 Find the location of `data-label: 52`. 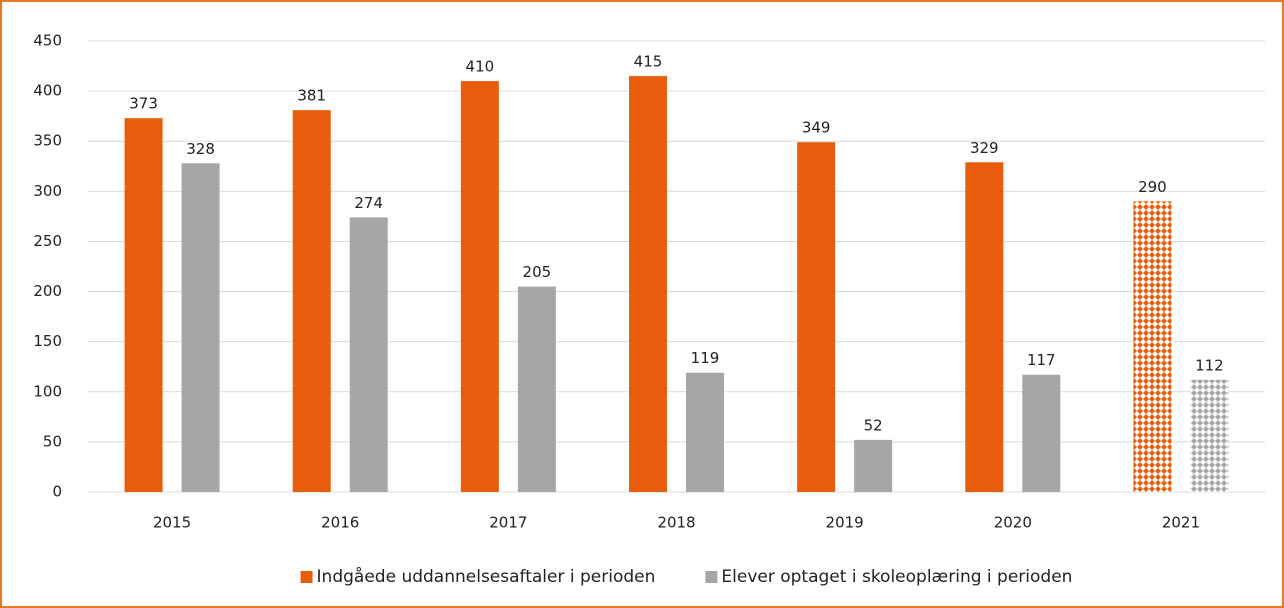

data-label: 52 is located at coordinates (873, 425).